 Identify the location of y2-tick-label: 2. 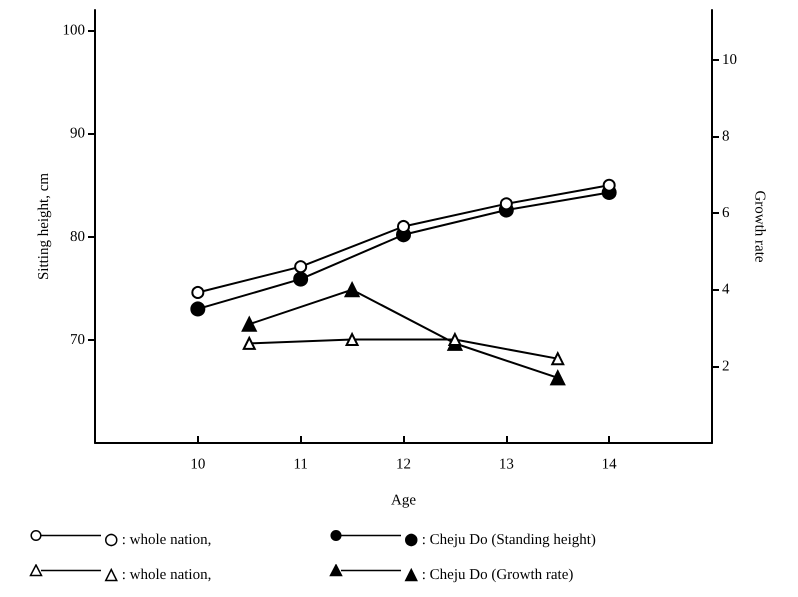
(726, 366).